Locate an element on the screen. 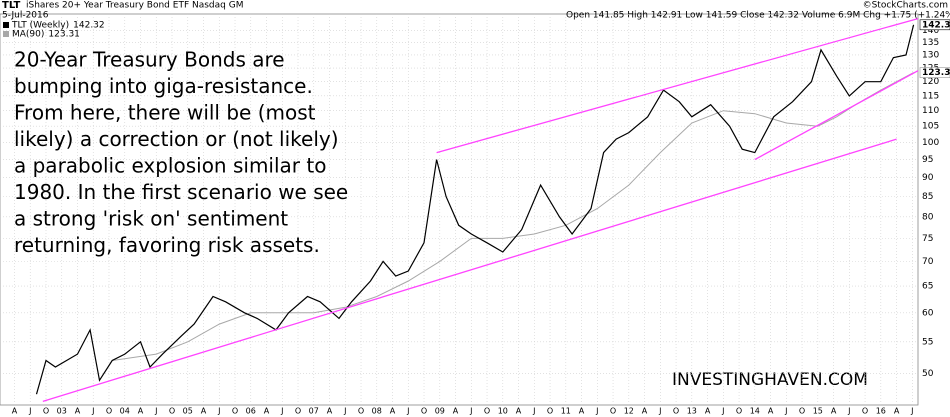 The height and width of the screenshot is (417, 950). x-tick-label: 15 is located at coordinates (818, 411).